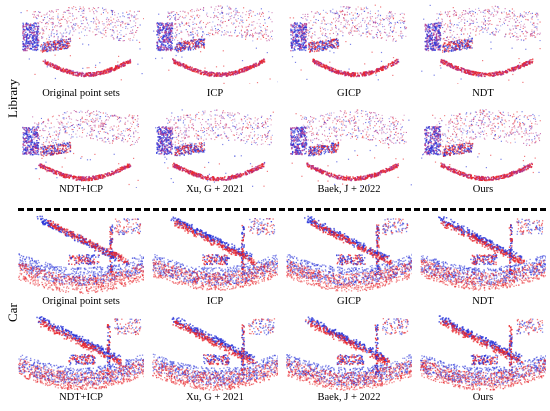 This screenshot has width=550, height=411. Describe the element at coordinates (282, 209) in the screenshot. I see `section-divider` at that location.